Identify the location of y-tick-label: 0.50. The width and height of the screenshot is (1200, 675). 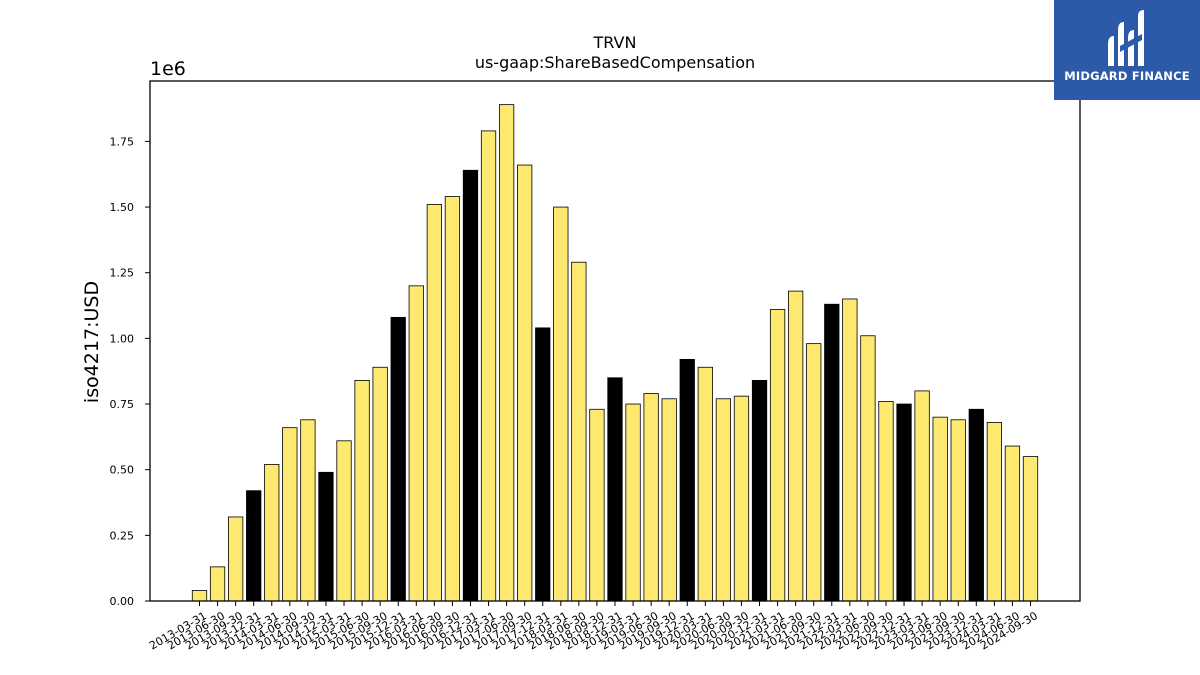
(122, 470).